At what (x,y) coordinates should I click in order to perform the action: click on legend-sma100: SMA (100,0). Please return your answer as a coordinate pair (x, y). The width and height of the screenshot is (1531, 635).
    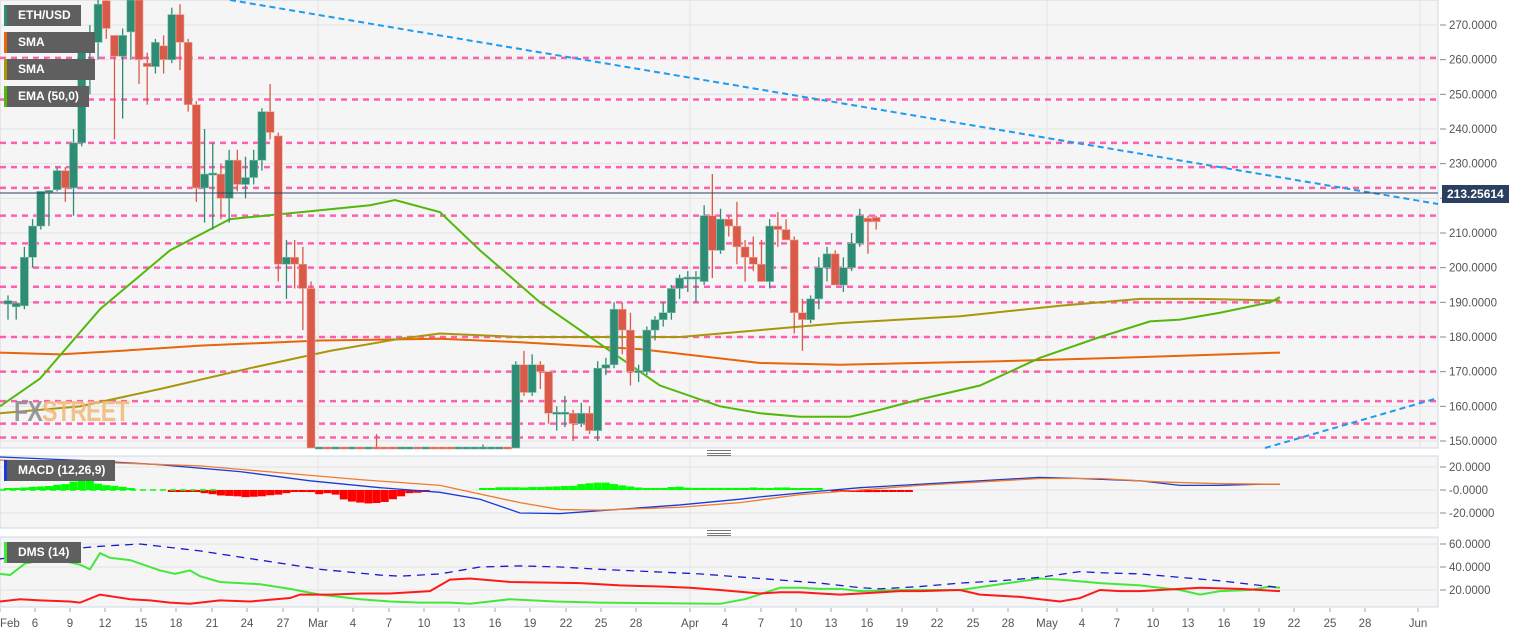
    Looking at the image, I should click on (49, 78).